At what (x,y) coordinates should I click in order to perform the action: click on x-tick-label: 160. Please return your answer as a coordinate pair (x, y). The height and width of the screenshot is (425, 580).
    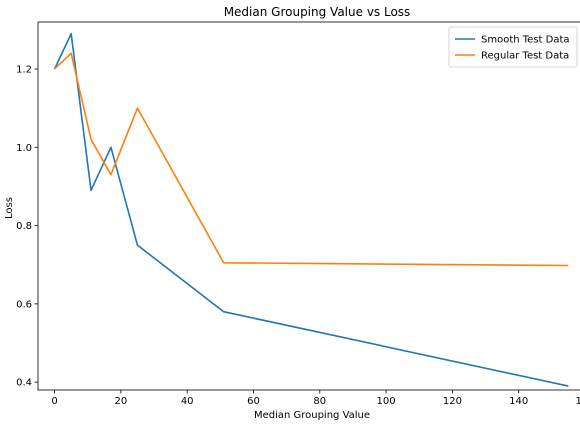
    Looking at the image, I should click on (577, 401).